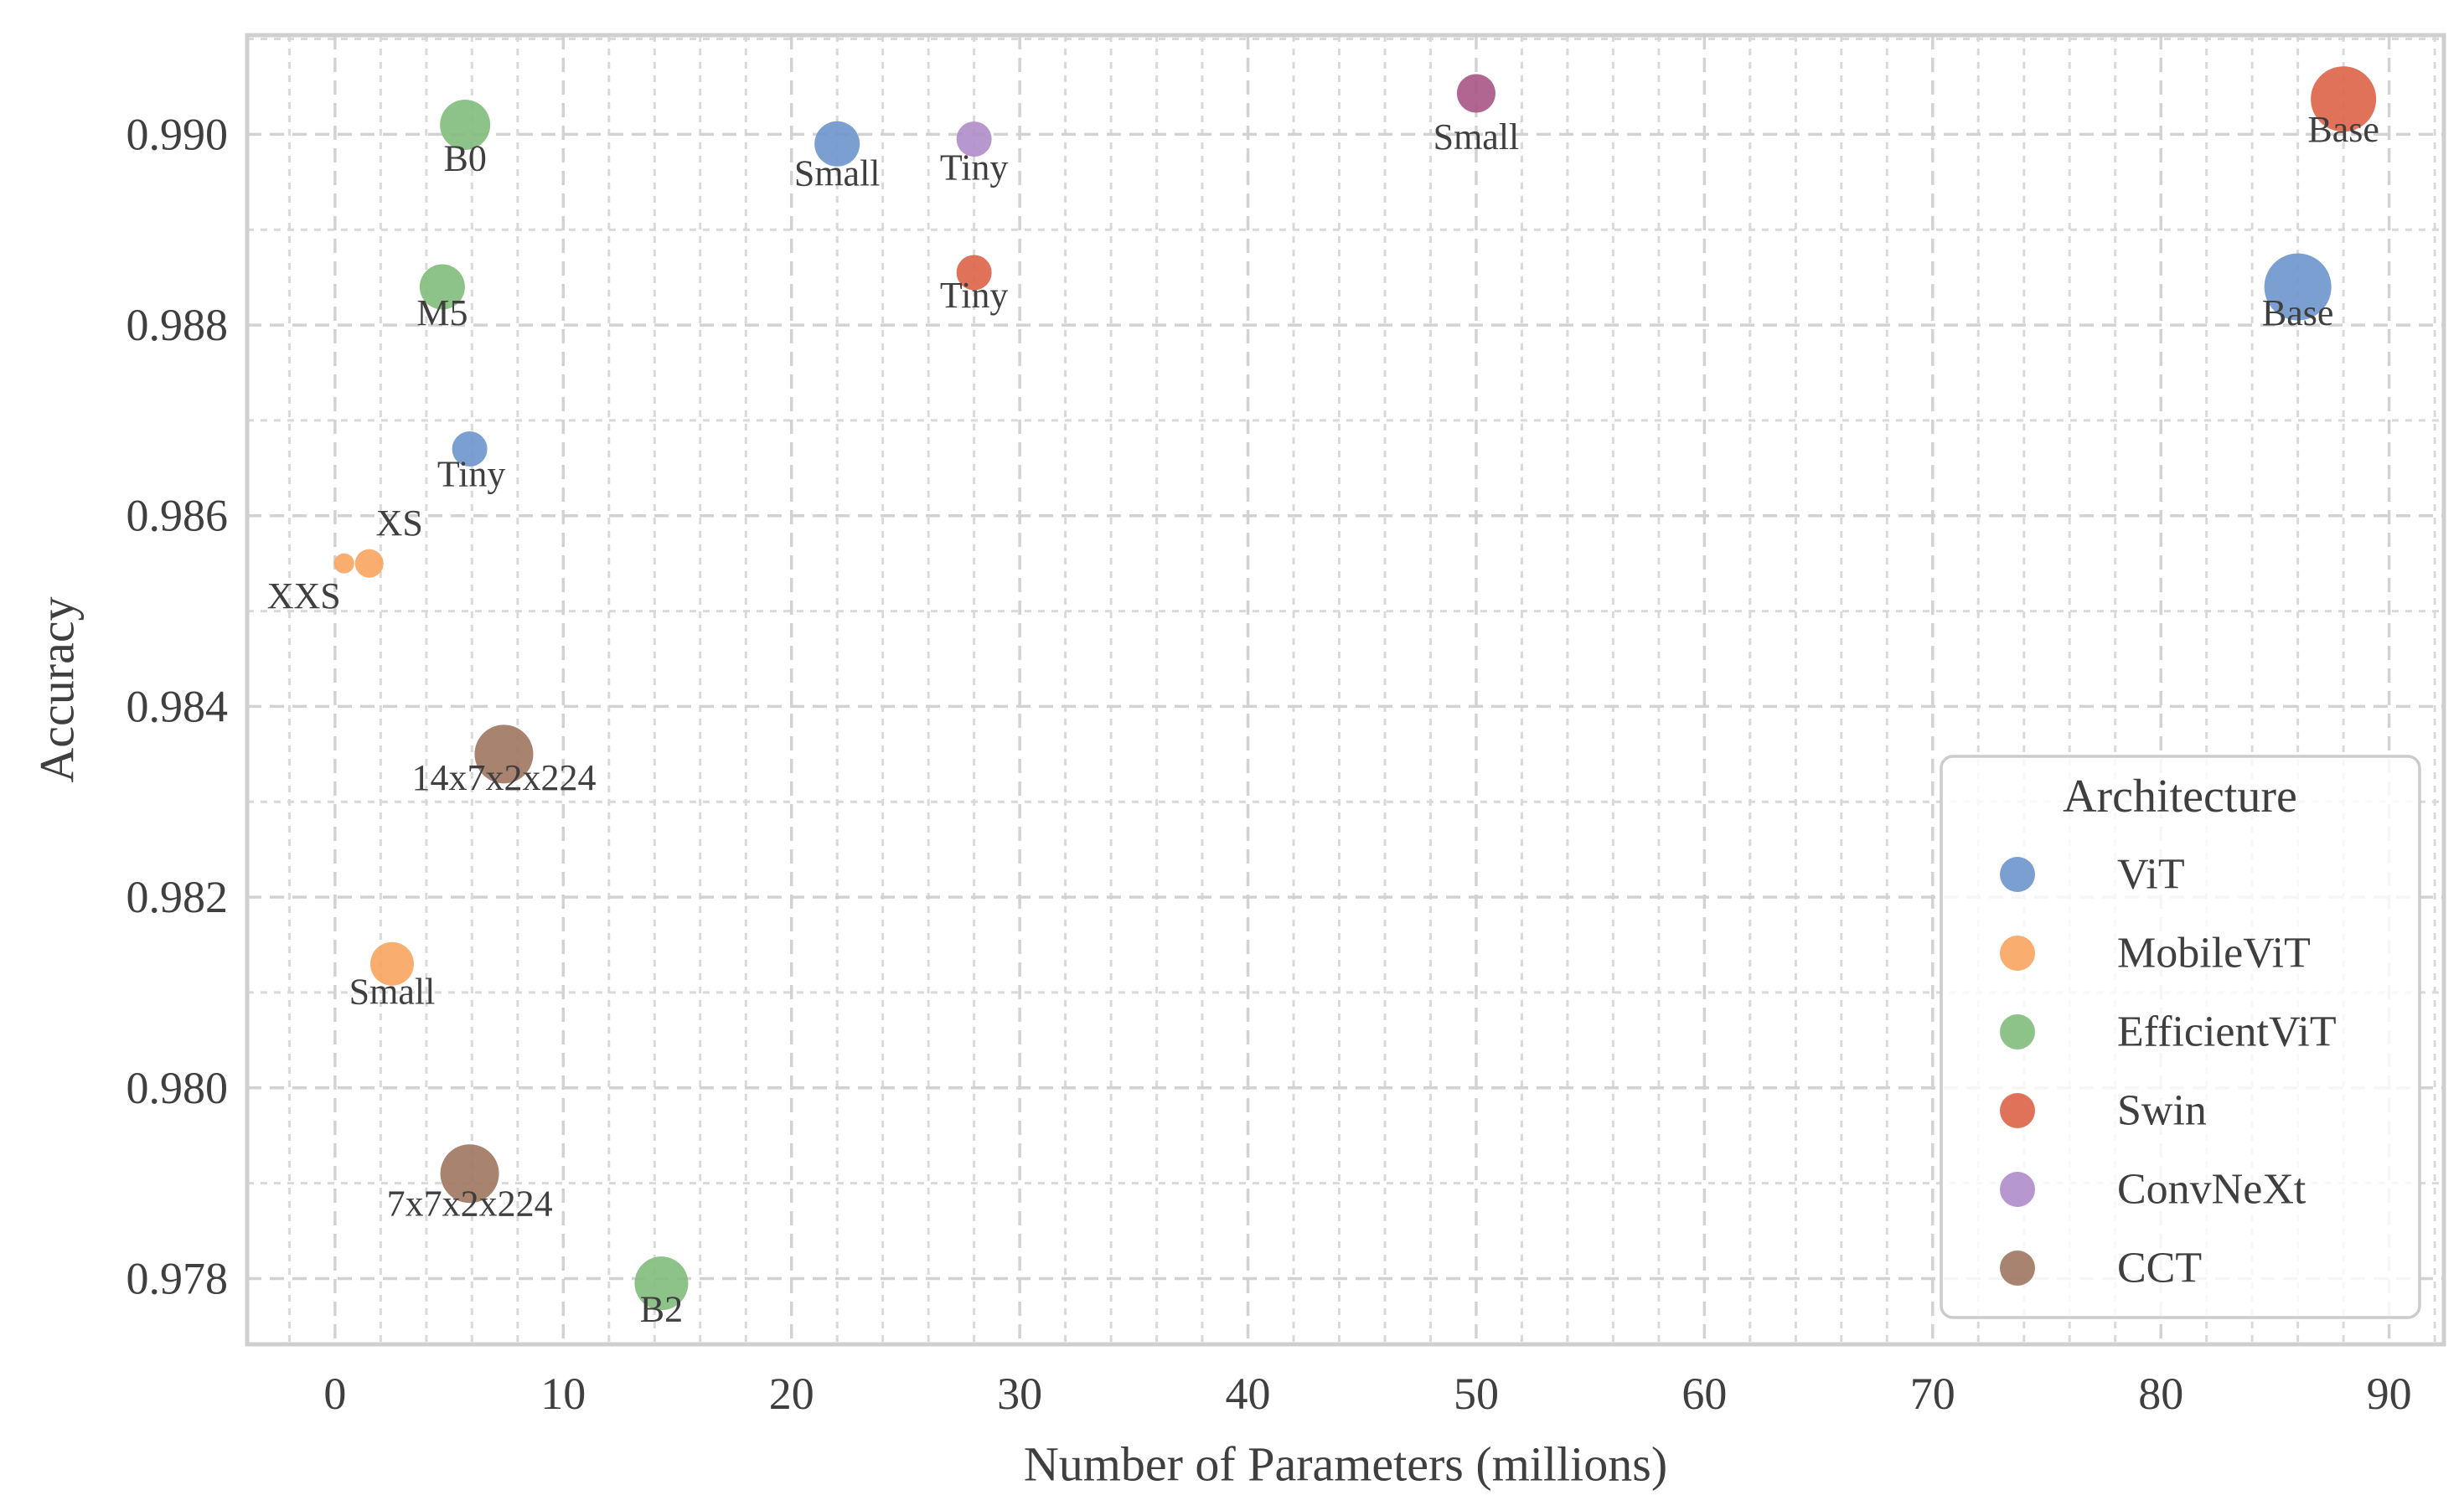  Describe the element at coordinates (662, 1309) in the screenshot. I see `point-label: B2` at that location.